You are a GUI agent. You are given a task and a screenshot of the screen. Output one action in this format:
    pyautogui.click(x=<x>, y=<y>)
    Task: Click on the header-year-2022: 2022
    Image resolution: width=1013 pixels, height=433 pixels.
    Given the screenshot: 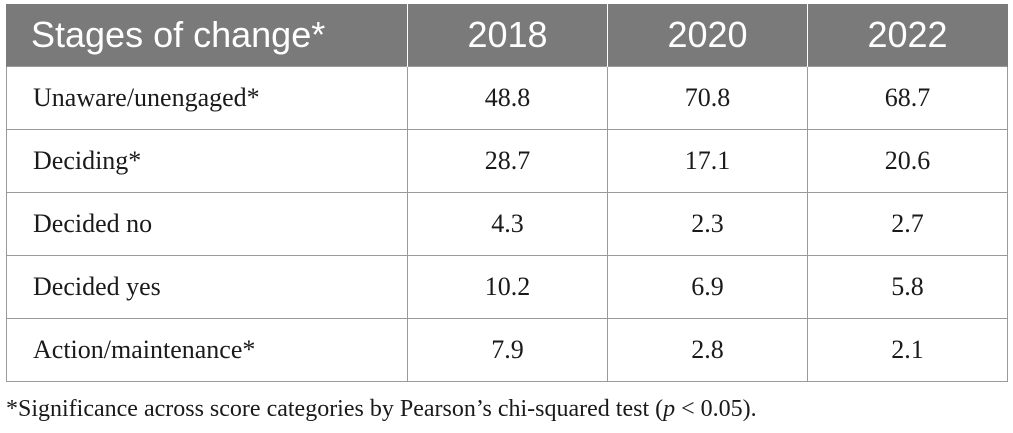 What is the action you would take?
    pyautogui.click(x=907, y=35)
    